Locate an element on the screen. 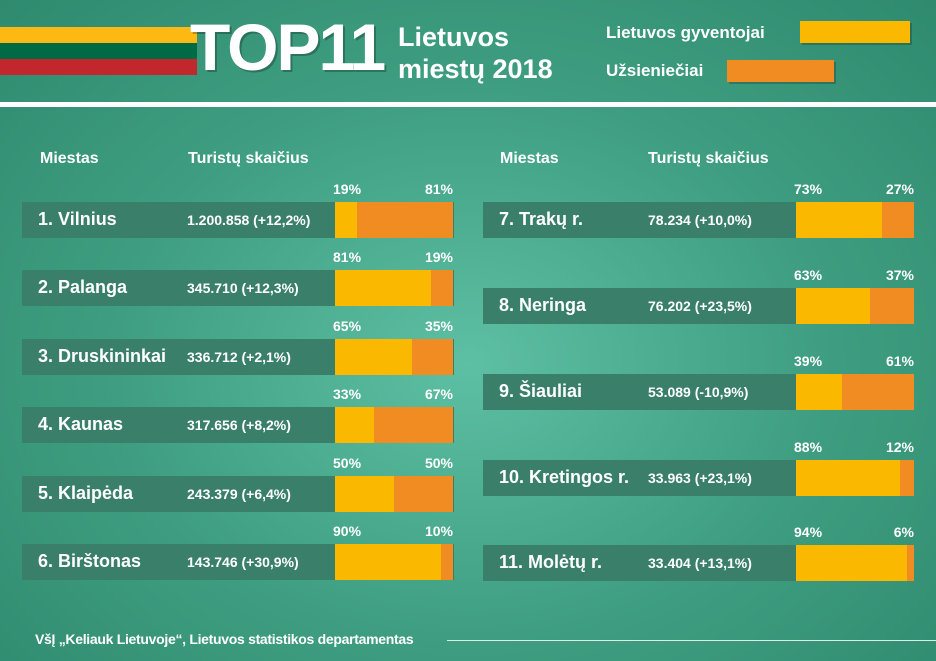 The image size is (936, 661). flag-stripe-red is located at coordinates (98, 67).